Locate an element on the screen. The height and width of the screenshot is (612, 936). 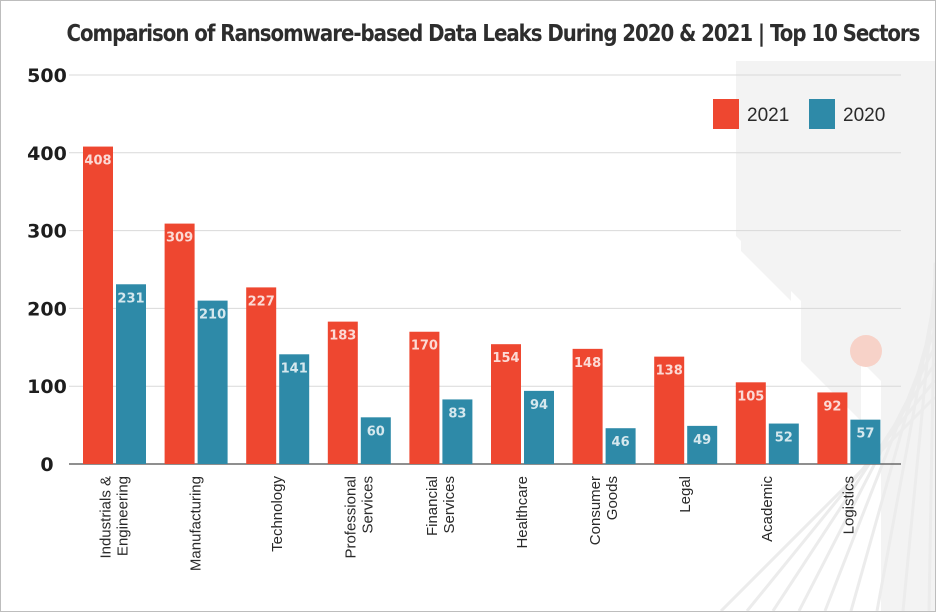
bar-value-label-2021: 309 is located at coordinates (179, 238).